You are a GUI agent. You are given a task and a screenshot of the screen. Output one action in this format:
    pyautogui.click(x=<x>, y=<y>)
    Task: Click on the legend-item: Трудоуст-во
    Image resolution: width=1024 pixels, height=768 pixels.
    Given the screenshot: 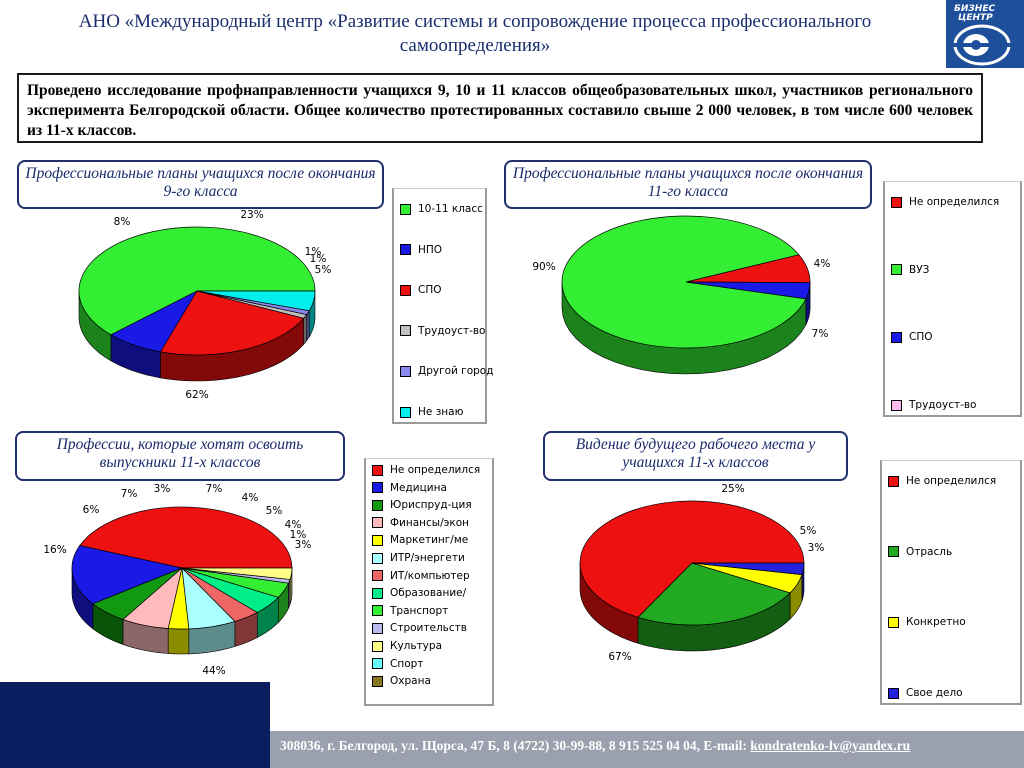 What is the action you would take?
    pyautogui.click(x=442, y=331)
    